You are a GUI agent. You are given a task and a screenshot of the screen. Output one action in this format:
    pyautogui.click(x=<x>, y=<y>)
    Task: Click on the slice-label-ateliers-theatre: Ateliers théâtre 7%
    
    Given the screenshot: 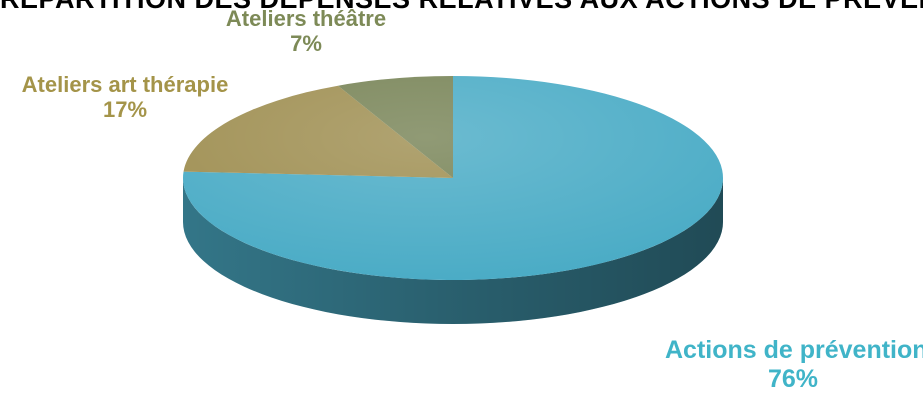 What is the action you would take?
    pyautogui.click(x=306, y=31)
    